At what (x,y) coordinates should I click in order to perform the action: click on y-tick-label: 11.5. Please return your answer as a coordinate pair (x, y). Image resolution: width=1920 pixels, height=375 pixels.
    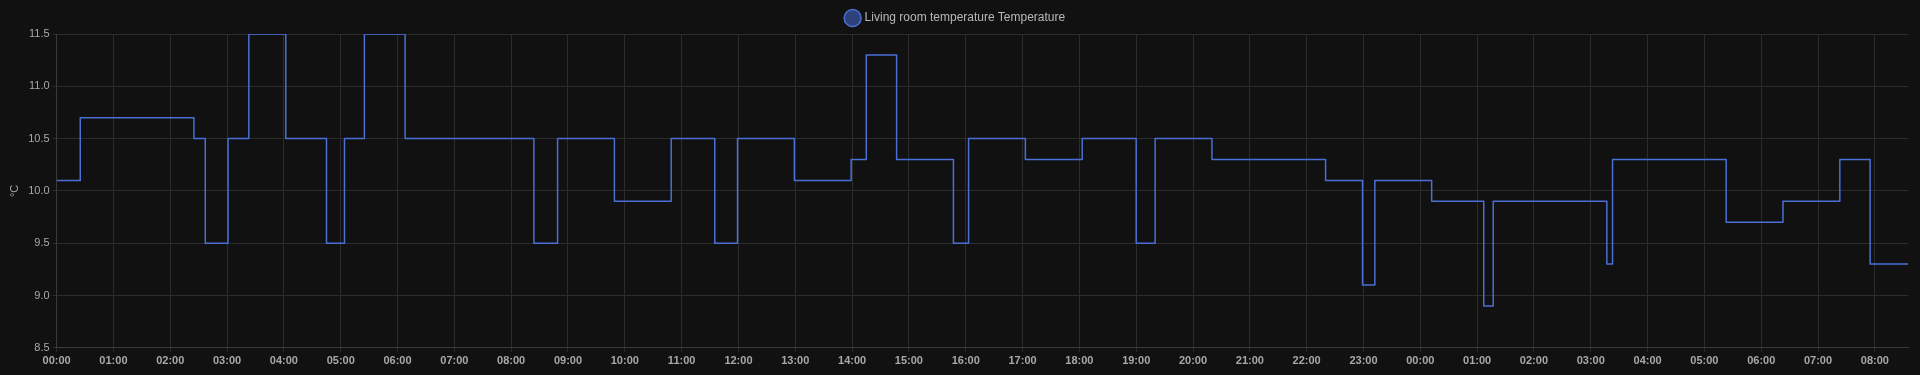
    Looking at the image, I should click on (39, 33).